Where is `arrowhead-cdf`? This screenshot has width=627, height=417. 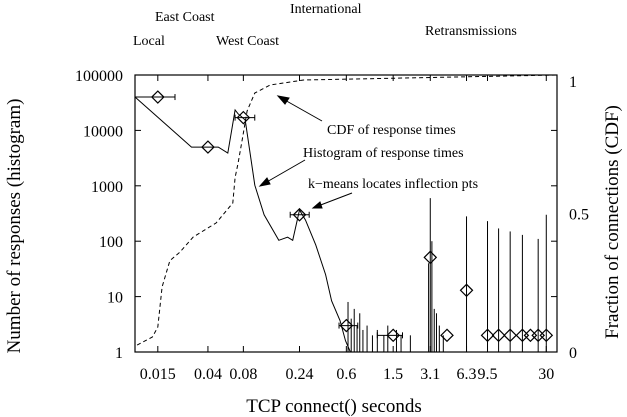
arrowhead-cdf is located at coordinates (283, 100).